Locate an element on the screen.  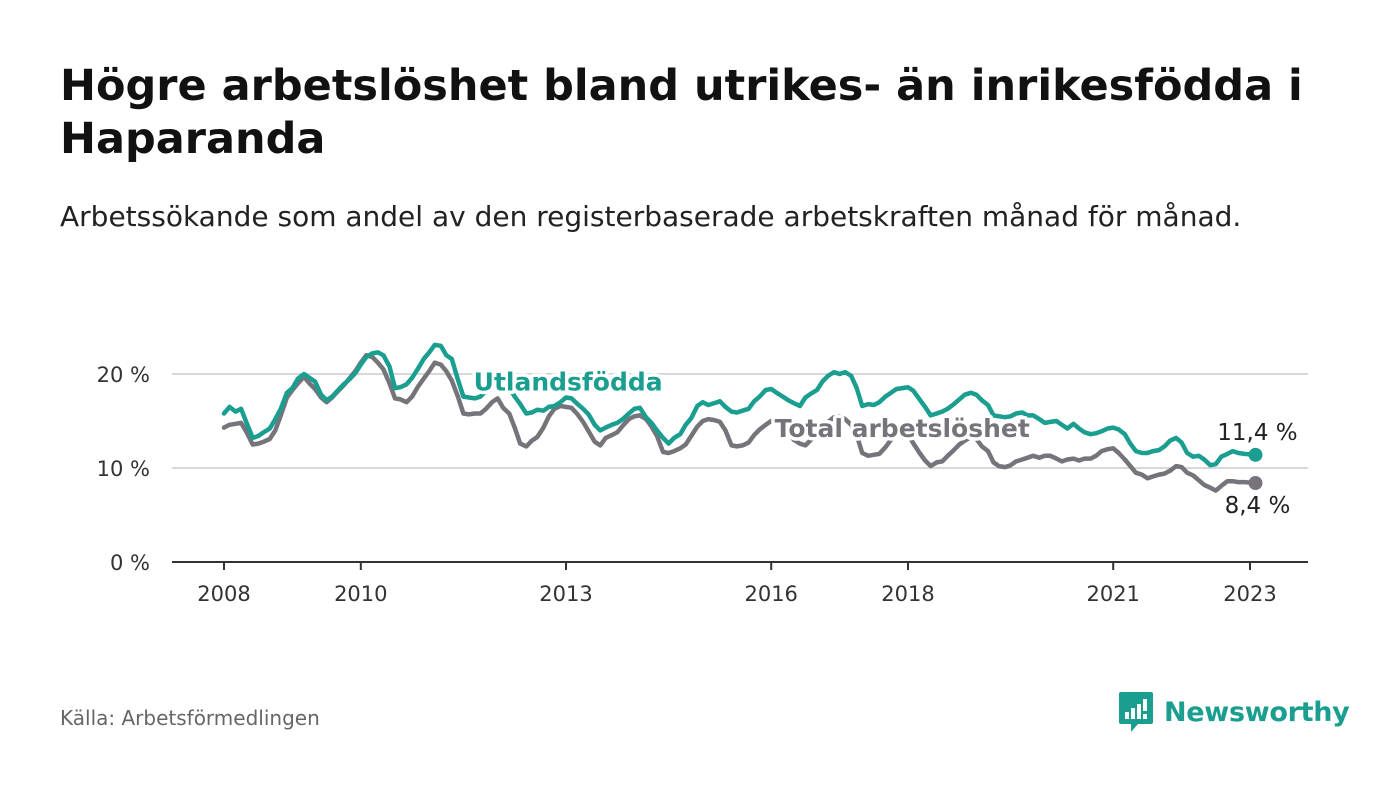
y-tick-label: 10 % is located at coordinates (123, 469).